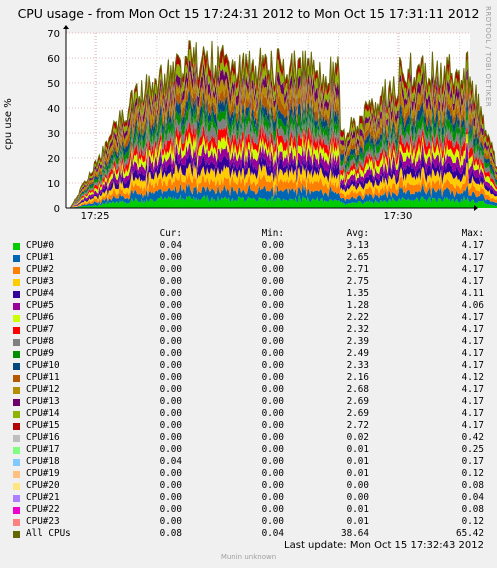 This screenshot has width=497, height=568. What do you see at coordinates (398, 216) in the screenshot?
I see `x-tick-label: 17:30` at bounding box center [398, 216].